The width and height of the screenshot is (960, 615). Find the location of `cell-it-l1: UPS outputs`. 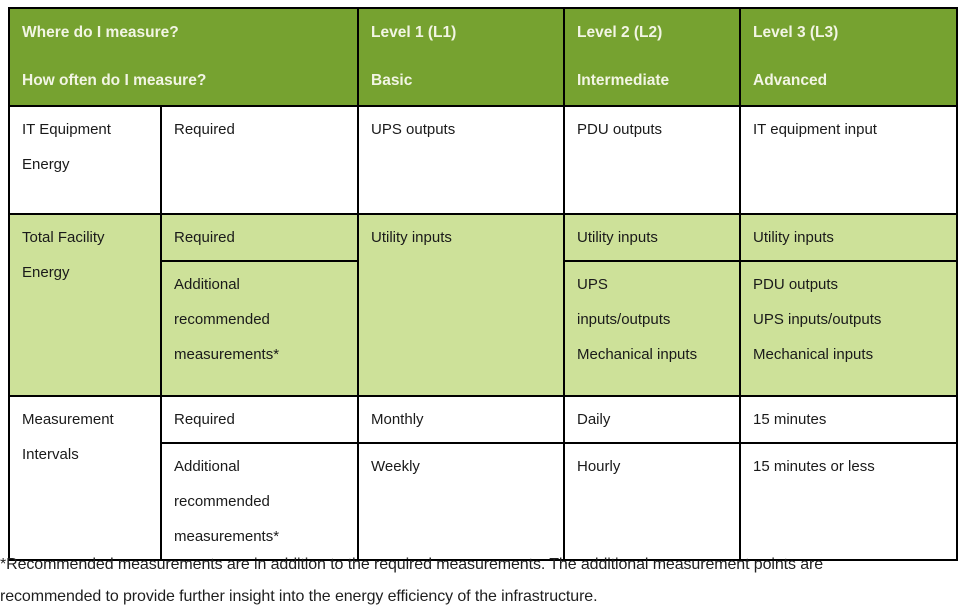

cell-it-l1: UPS outputs is located at coordinates (461, 160).